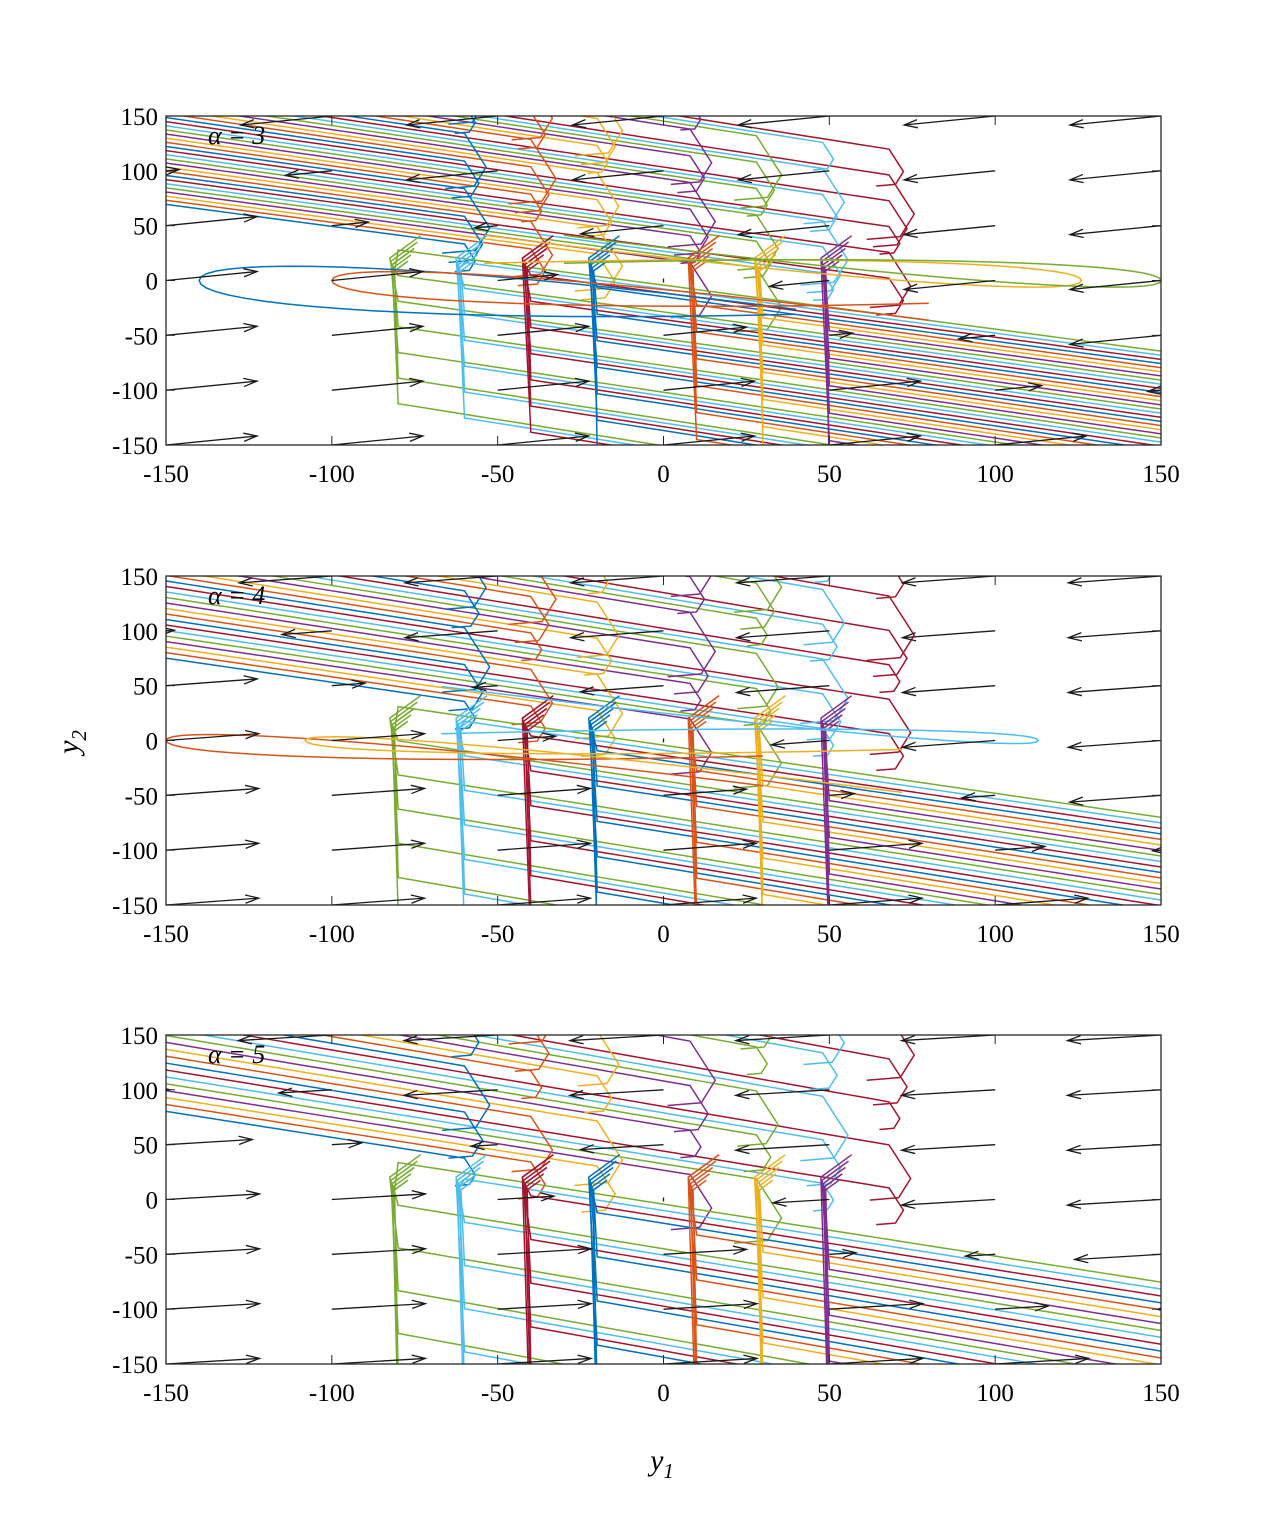  Describe the element at coordinates (140, 577) in the screenshot. I see `y-tick-label: 150` at that location.